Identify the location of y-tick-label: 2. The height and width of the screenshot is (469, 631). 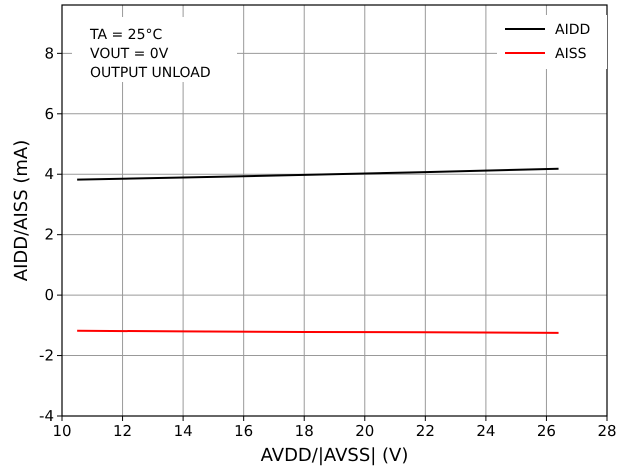
(49, 235).